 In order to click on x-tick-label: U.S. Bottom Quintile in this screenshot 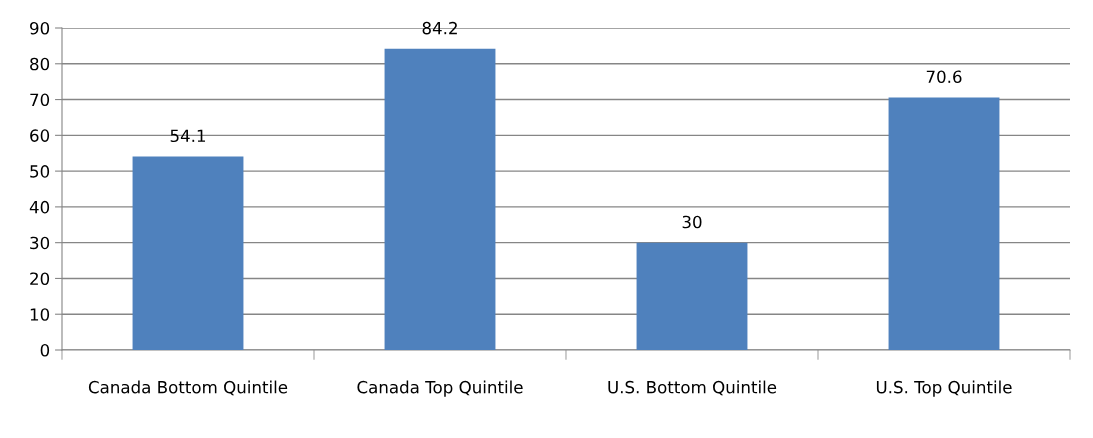, I will do `click(692, 388)`.